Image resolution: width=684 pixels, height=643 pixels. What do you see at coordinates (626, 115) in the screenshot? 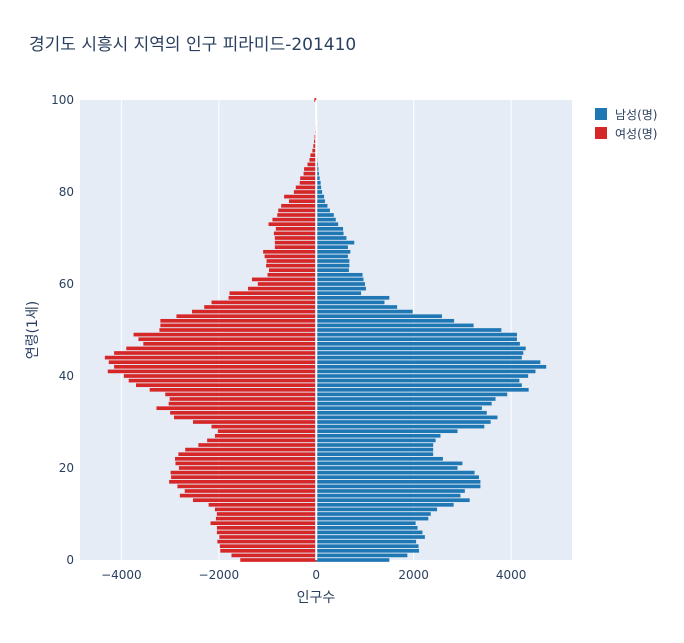
I see `legend-item-male: 남성(명)` at bounding box center [626, 115].